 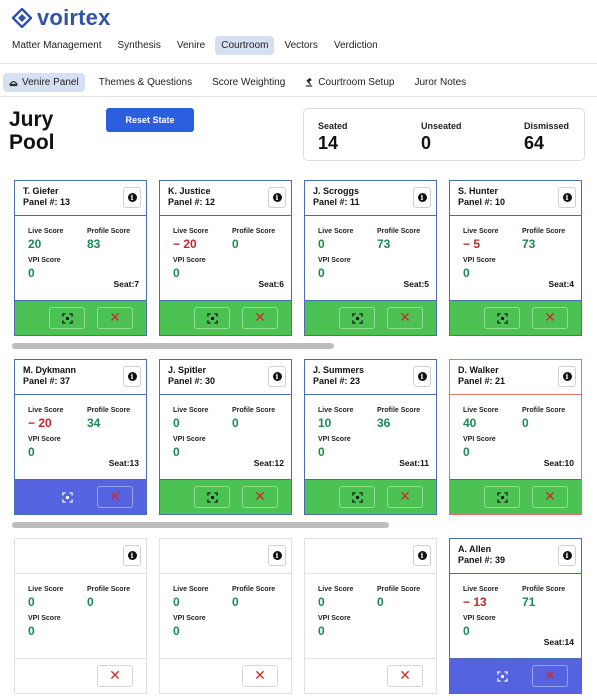 What do you see at coordinates (189, 191) in the screenshot?
I see `juror-name: K. Justice` at bounding box center [189, 191].